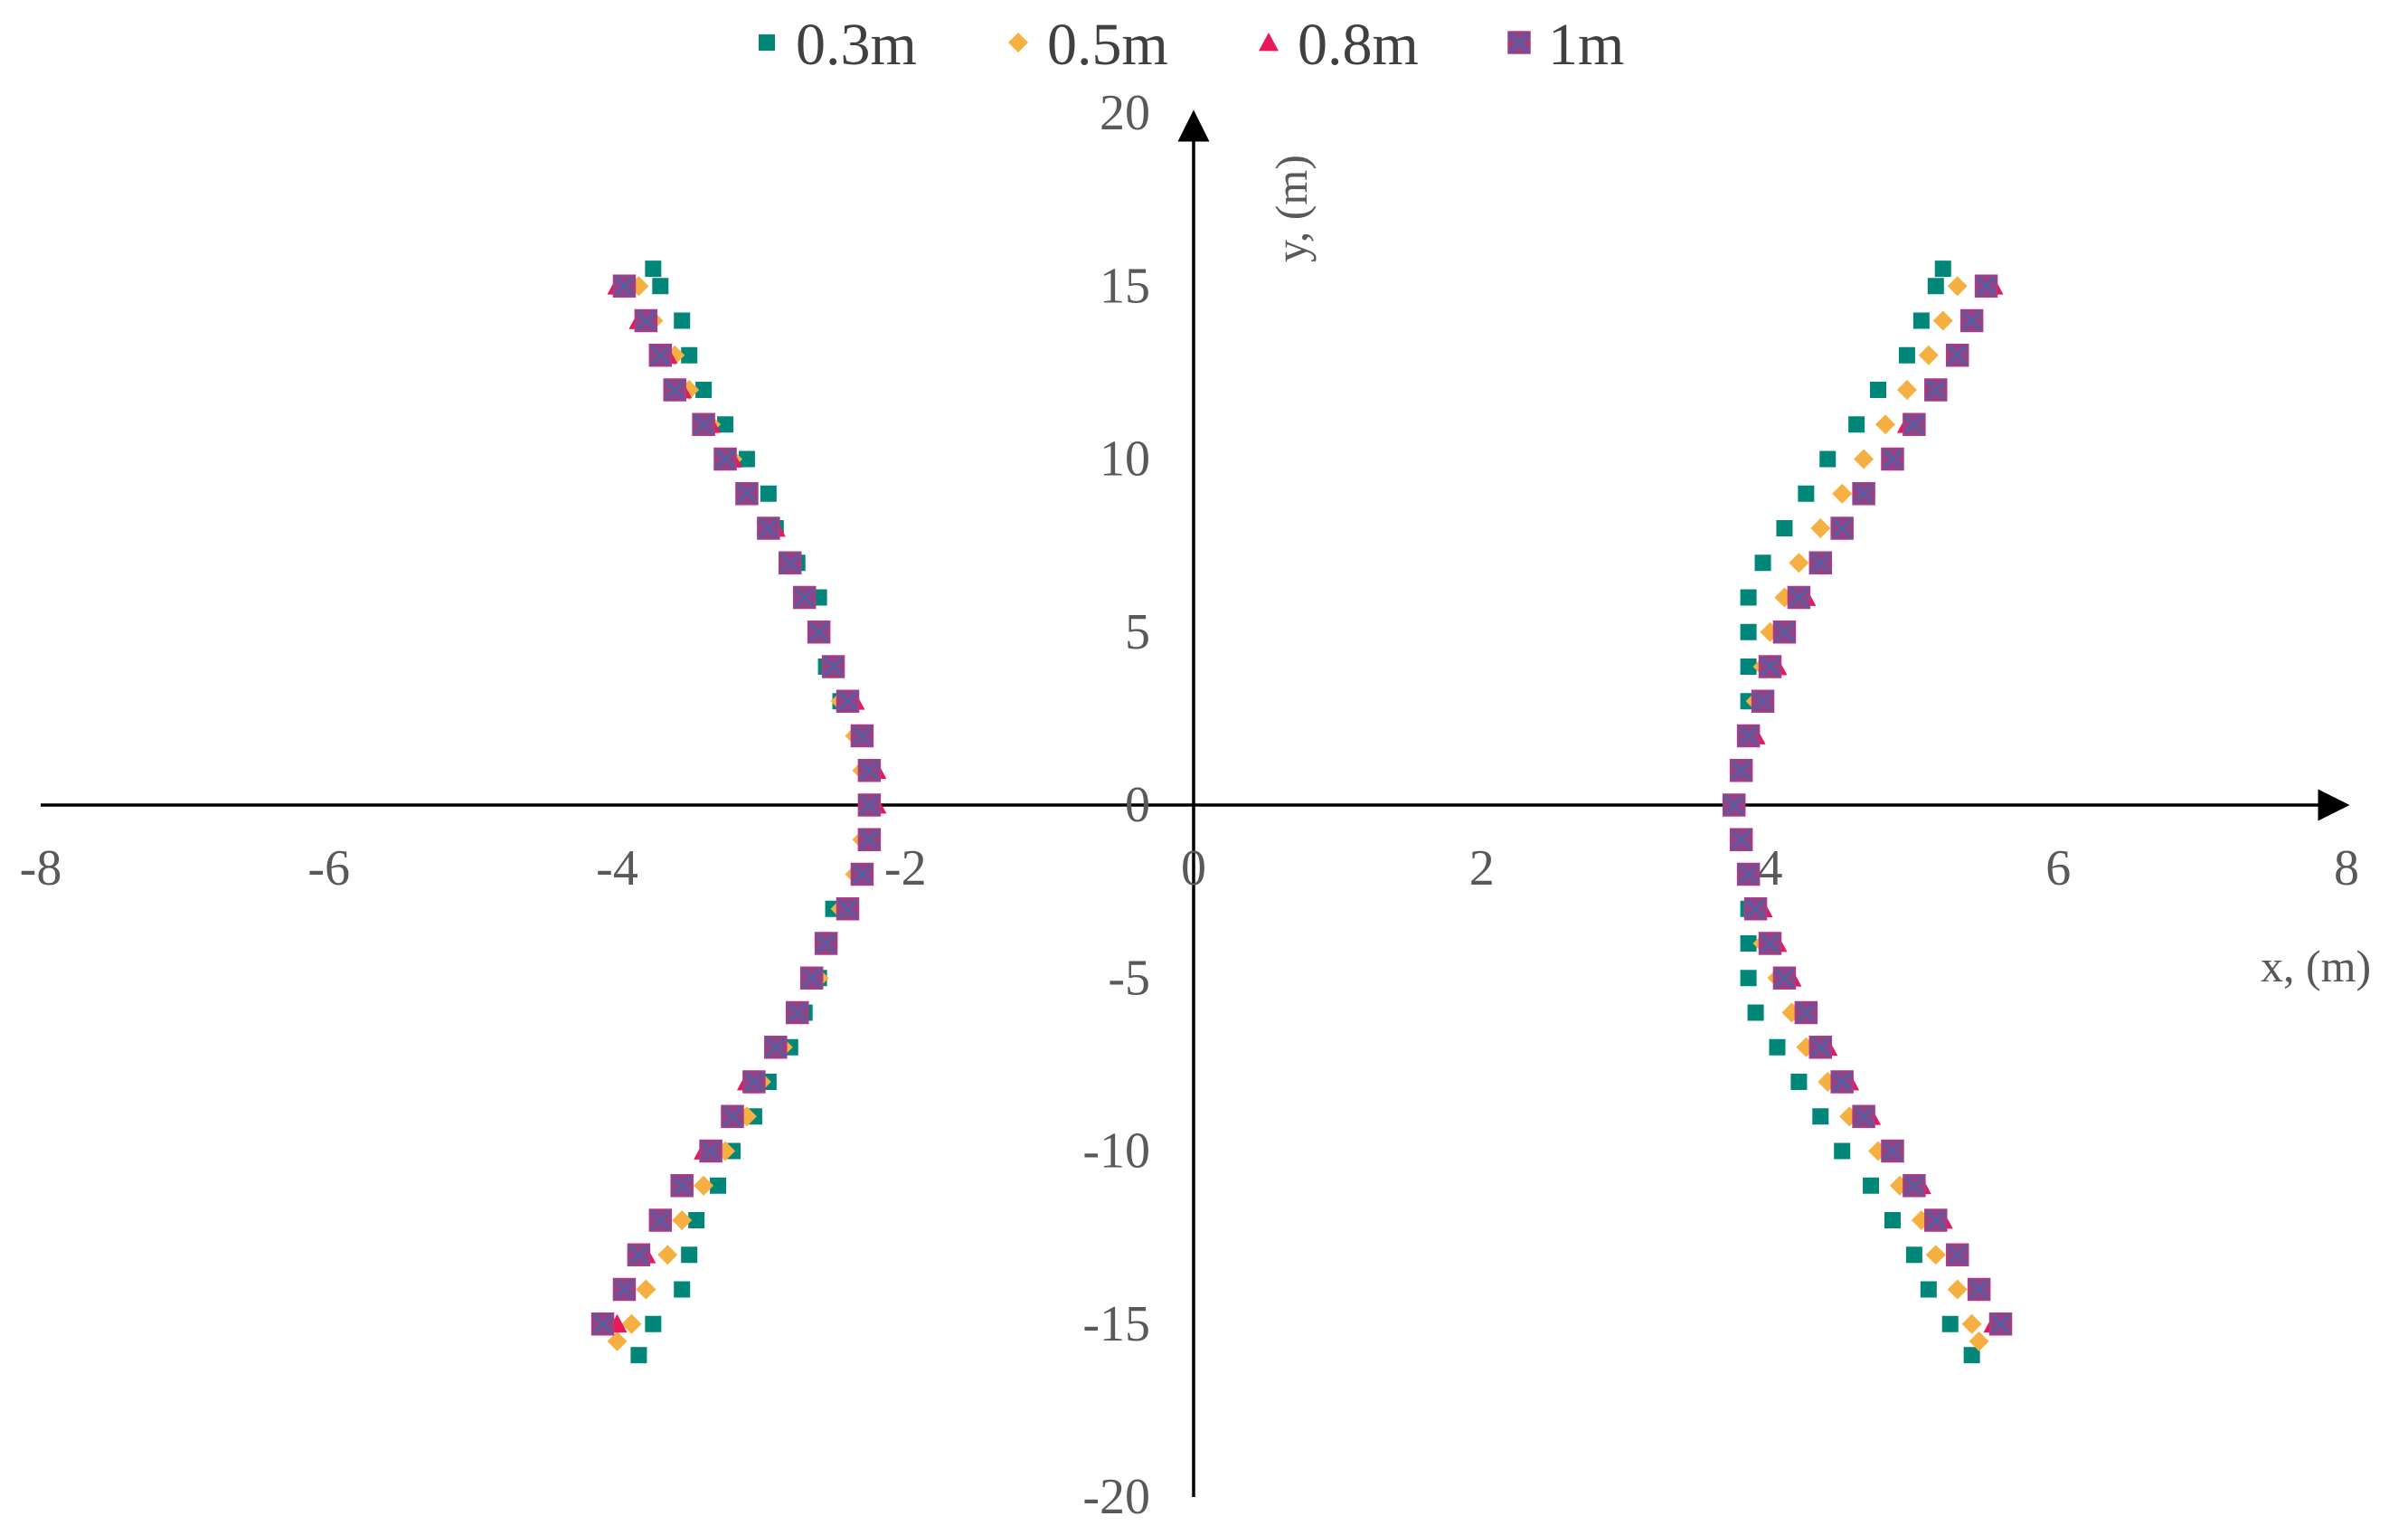  Describe the element at coordinates (1088, 45) in the screenshot. I see `legend-item: 0.5m` at that location.